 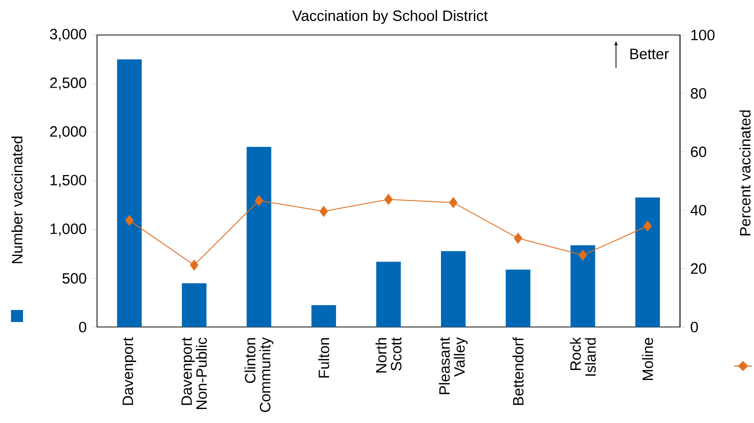 What do you see at coordinates (698, 93) in the screenshot?
I see `y2-tick-label: 80` at bounding box center [698, 93].